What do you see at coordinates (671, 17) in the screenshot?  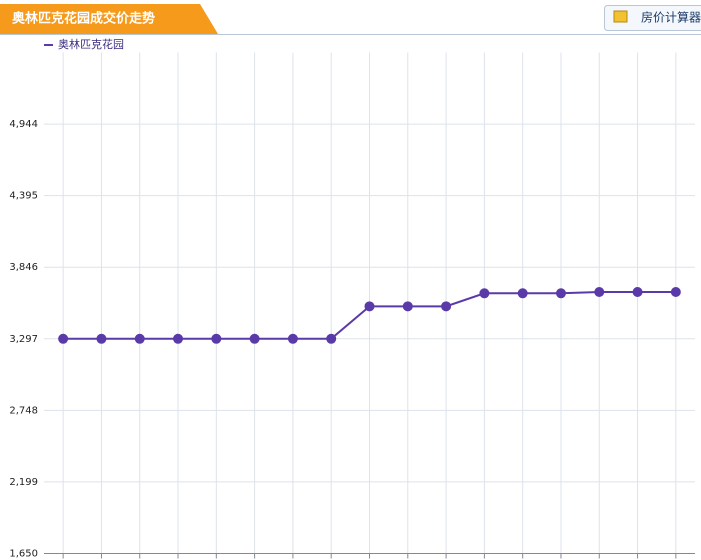 I see `button-label: 房价计算器` at bounding box center [671, 17].